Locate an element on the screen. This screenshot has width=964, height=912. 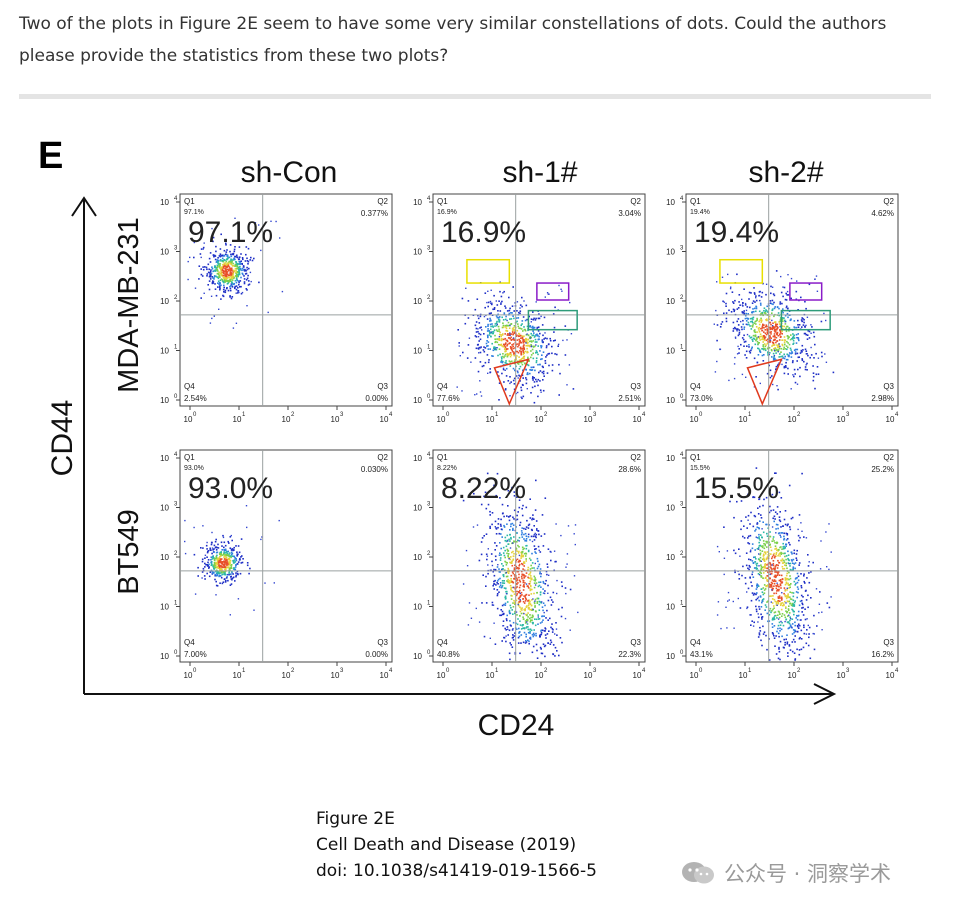
quadrant-label-q1: Q1 is located at coordinates (189, 201).